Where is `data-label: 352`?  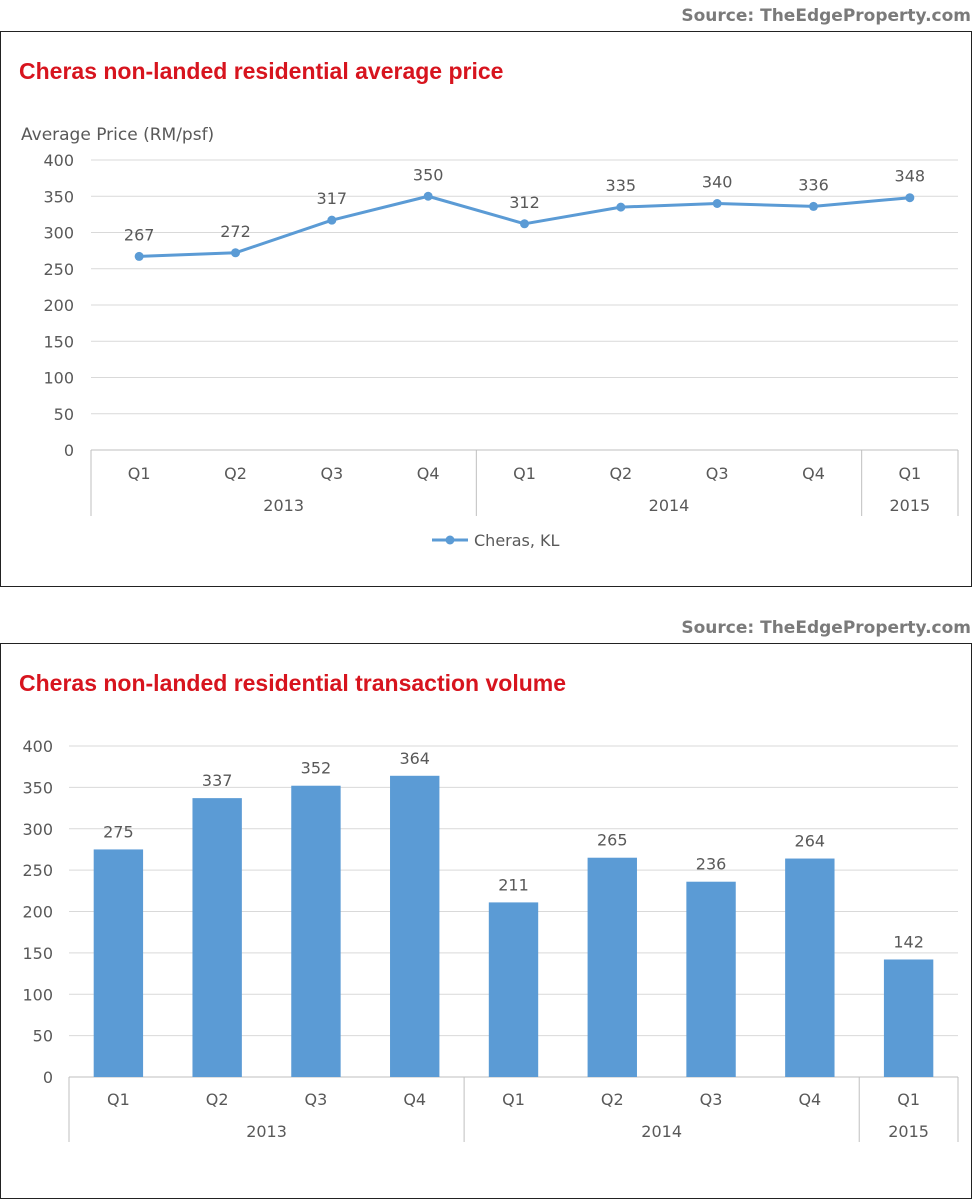
data-label: 352 is located at coordinates (316, 768).